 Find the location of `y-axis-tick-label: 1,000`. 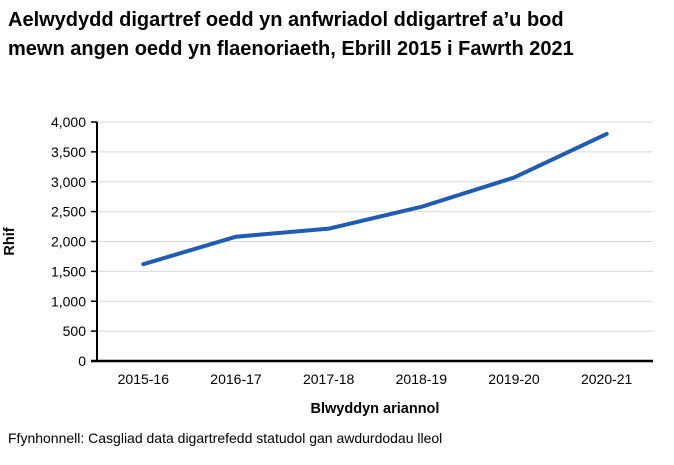

y-axis-tick-label: 1,000 is located at coordinates (68, 301).